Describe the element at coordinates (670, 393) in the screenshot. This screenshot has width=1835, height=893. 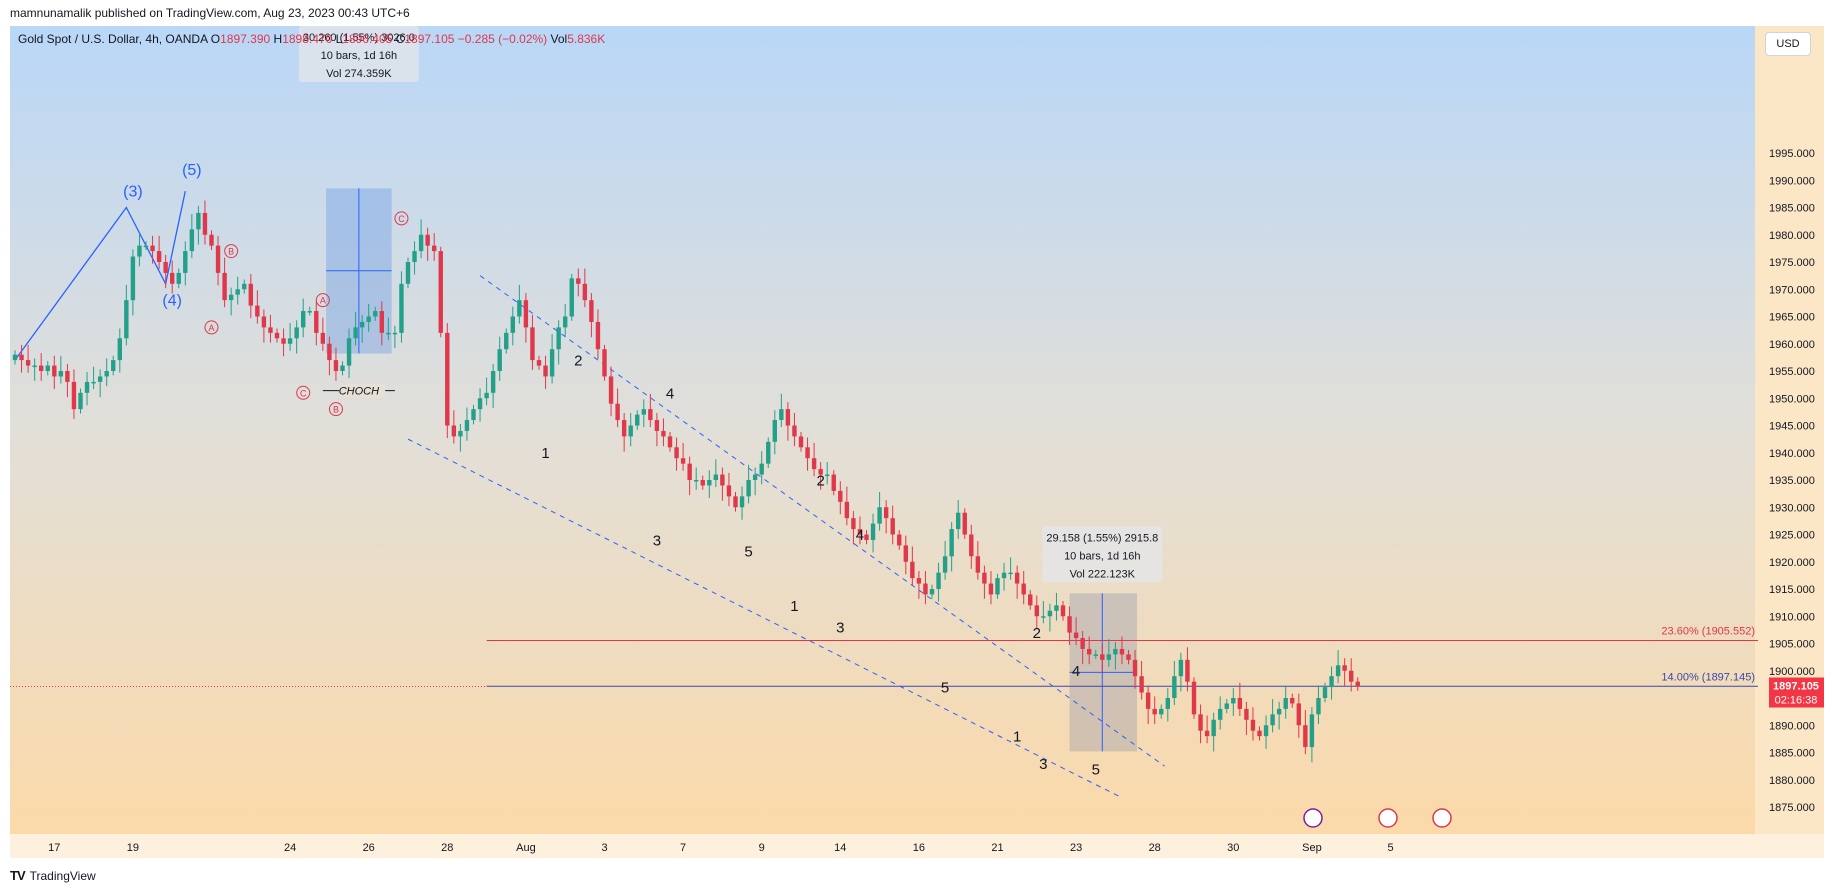
I see `wave-label: 4` at that location.